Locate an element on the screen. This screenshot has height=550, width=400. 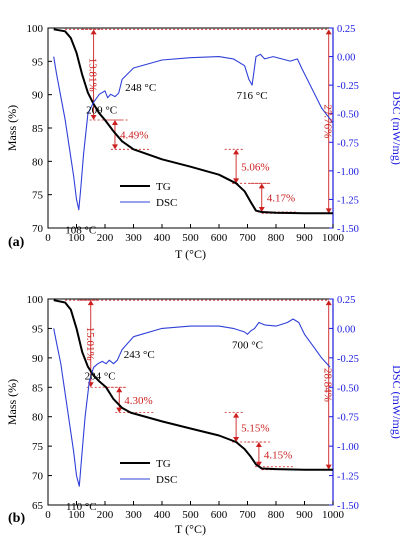
y-left-axis-title: Mass (%) is located at coordinates (12, 128).